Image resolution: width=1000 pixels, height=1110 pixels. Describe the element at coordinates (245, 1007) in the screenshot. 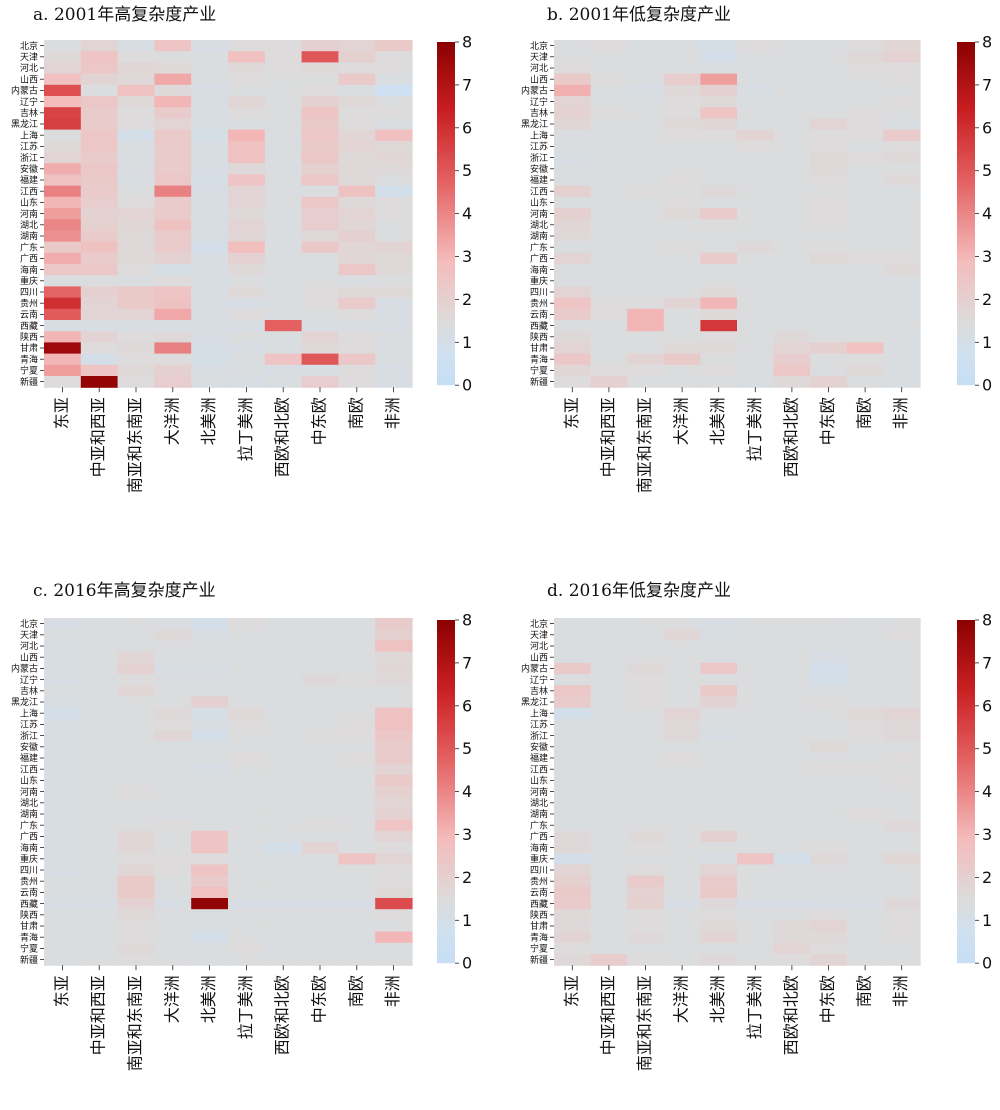

I see `column-label: 拉丁美洲` at that location.